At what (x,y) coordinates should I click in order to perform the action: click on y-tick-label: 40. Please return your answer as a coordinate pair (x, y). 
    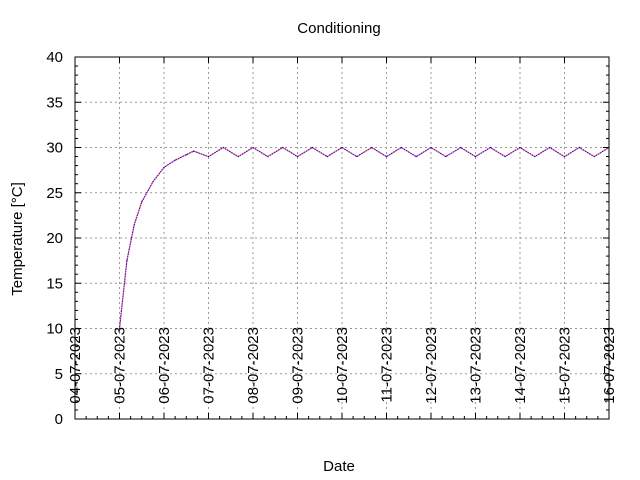
    Looking at the image, I should click on (54, 57).